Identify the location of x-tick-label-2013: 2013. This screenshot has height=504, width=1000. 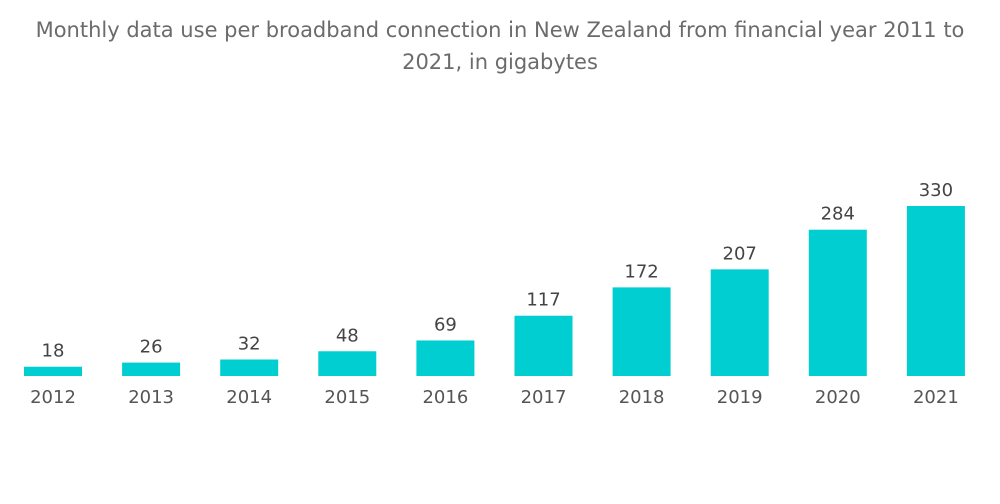
(151, 397).